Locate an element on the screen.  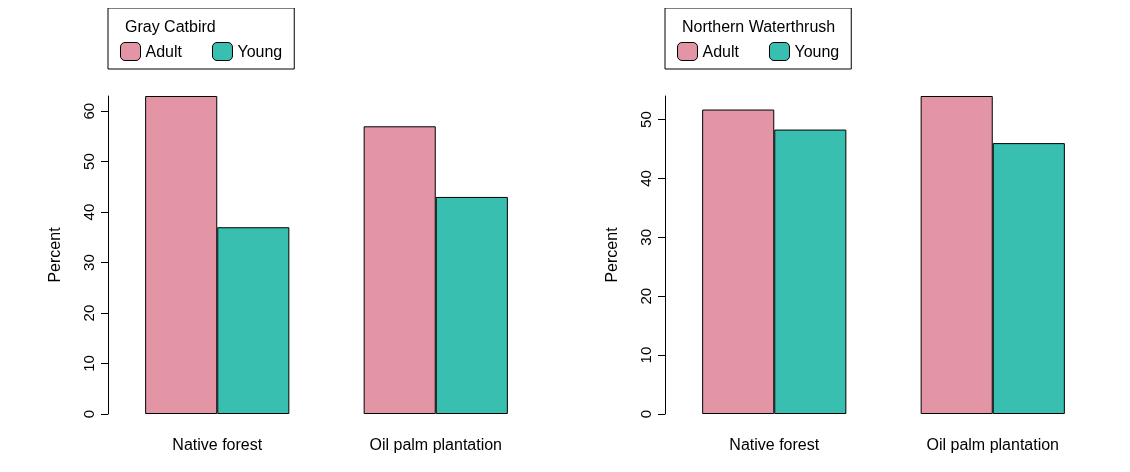
y-tick-label: 60 is located at coordinates (88, 111).